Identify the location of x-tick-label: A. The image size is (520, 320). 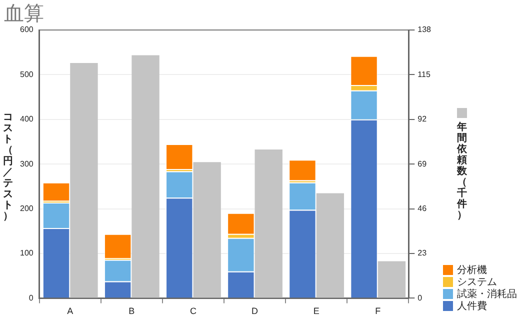
(70, 311).